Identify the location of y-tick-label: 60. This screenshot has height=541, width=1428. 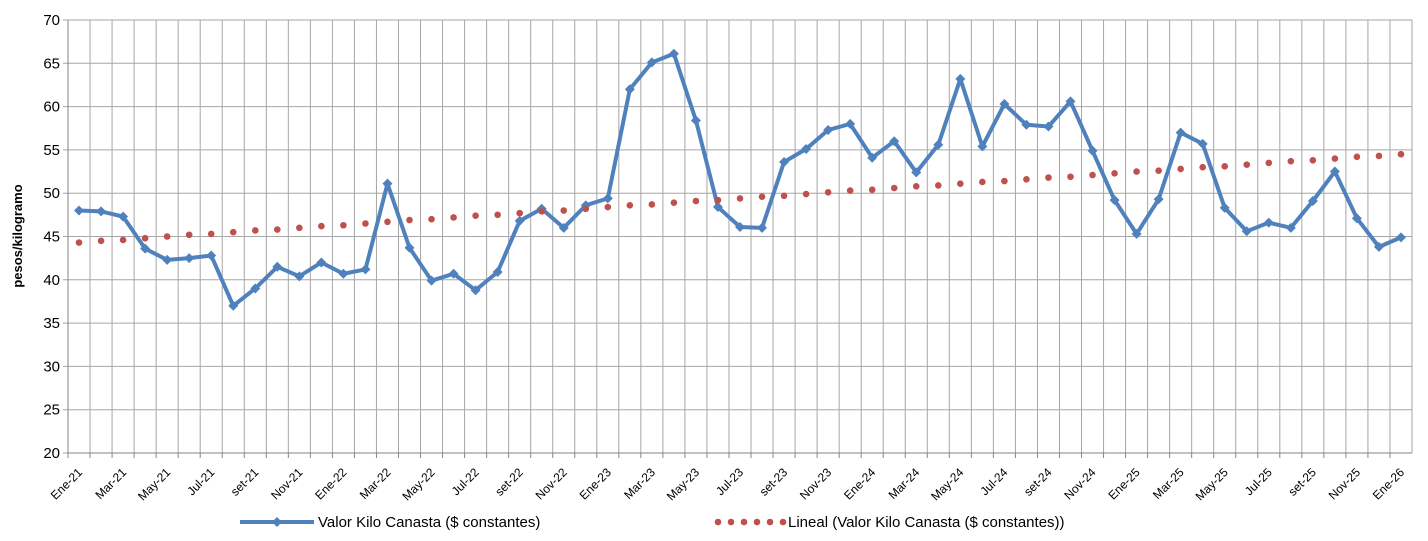
(51, 107).